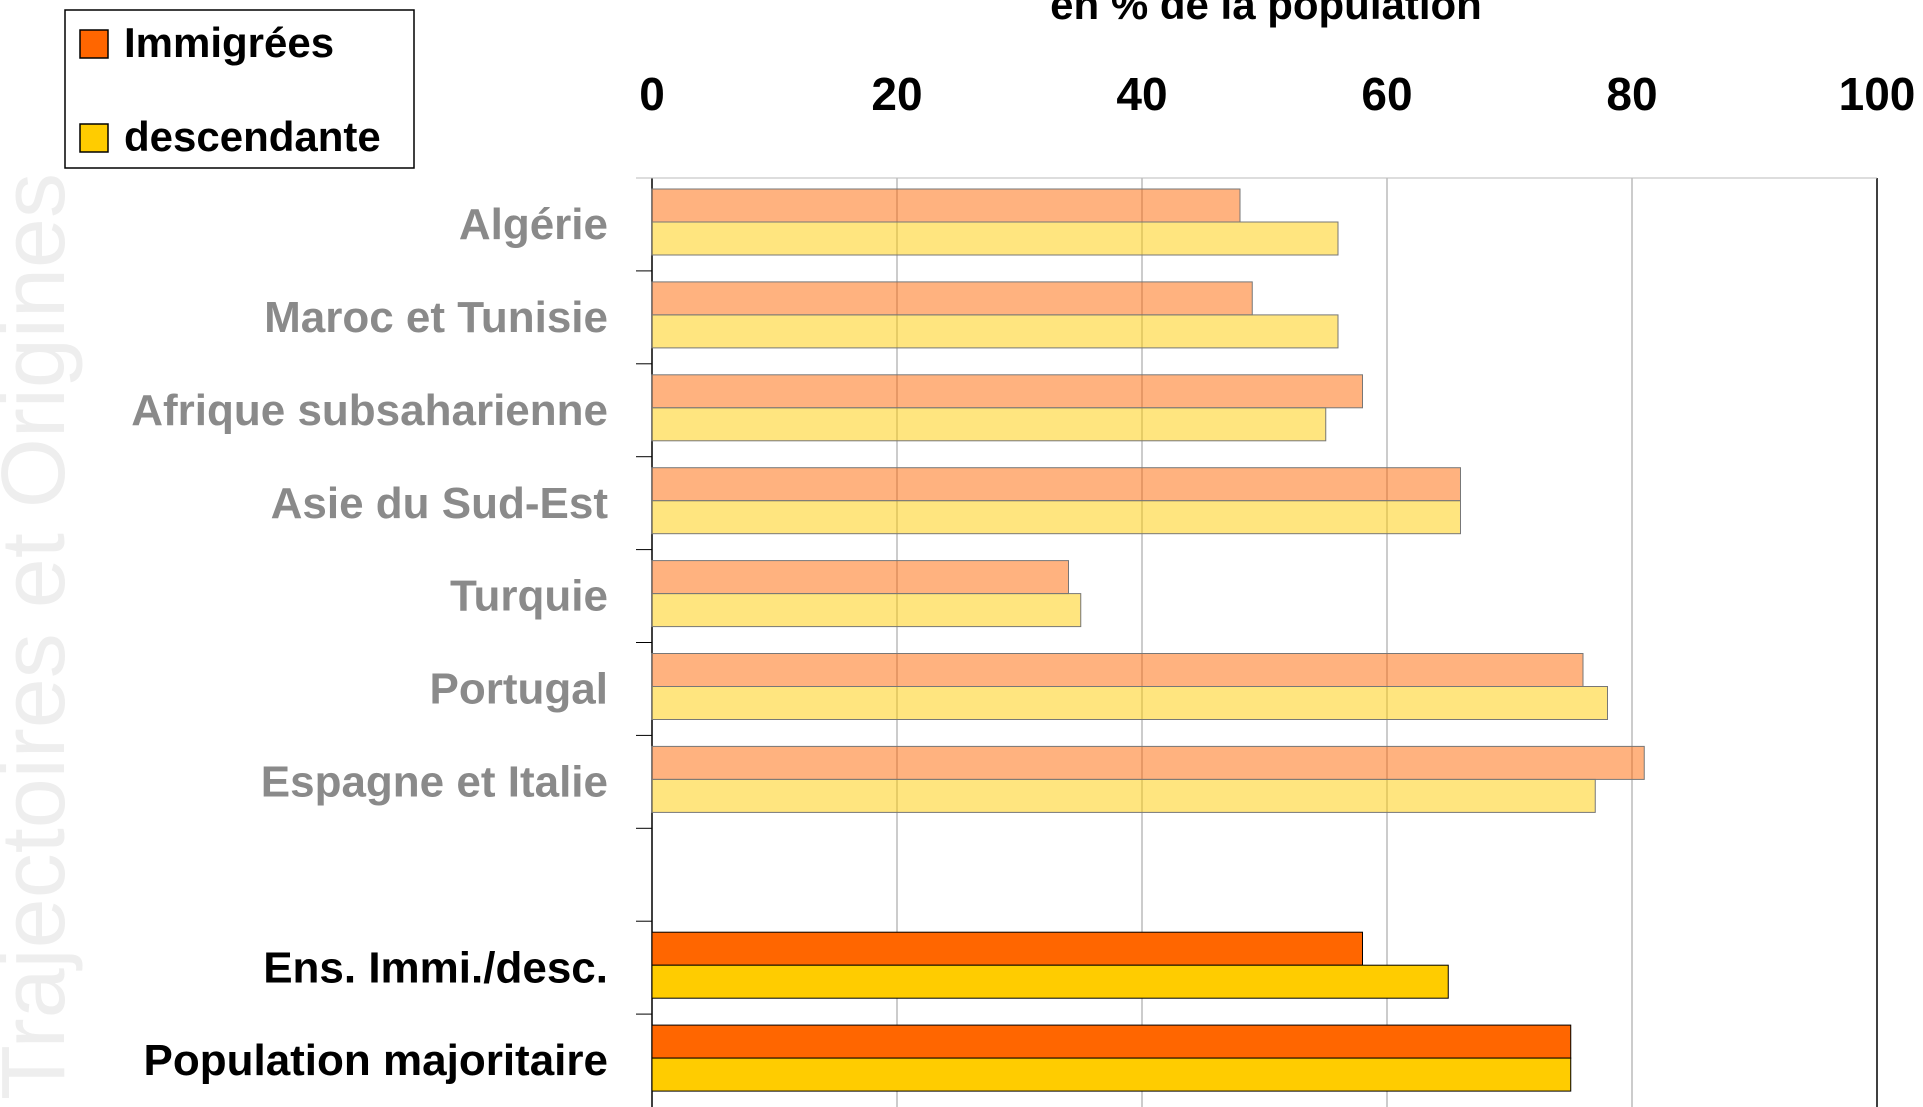  I want to click on category-label: Portugal, so click(519, 689).